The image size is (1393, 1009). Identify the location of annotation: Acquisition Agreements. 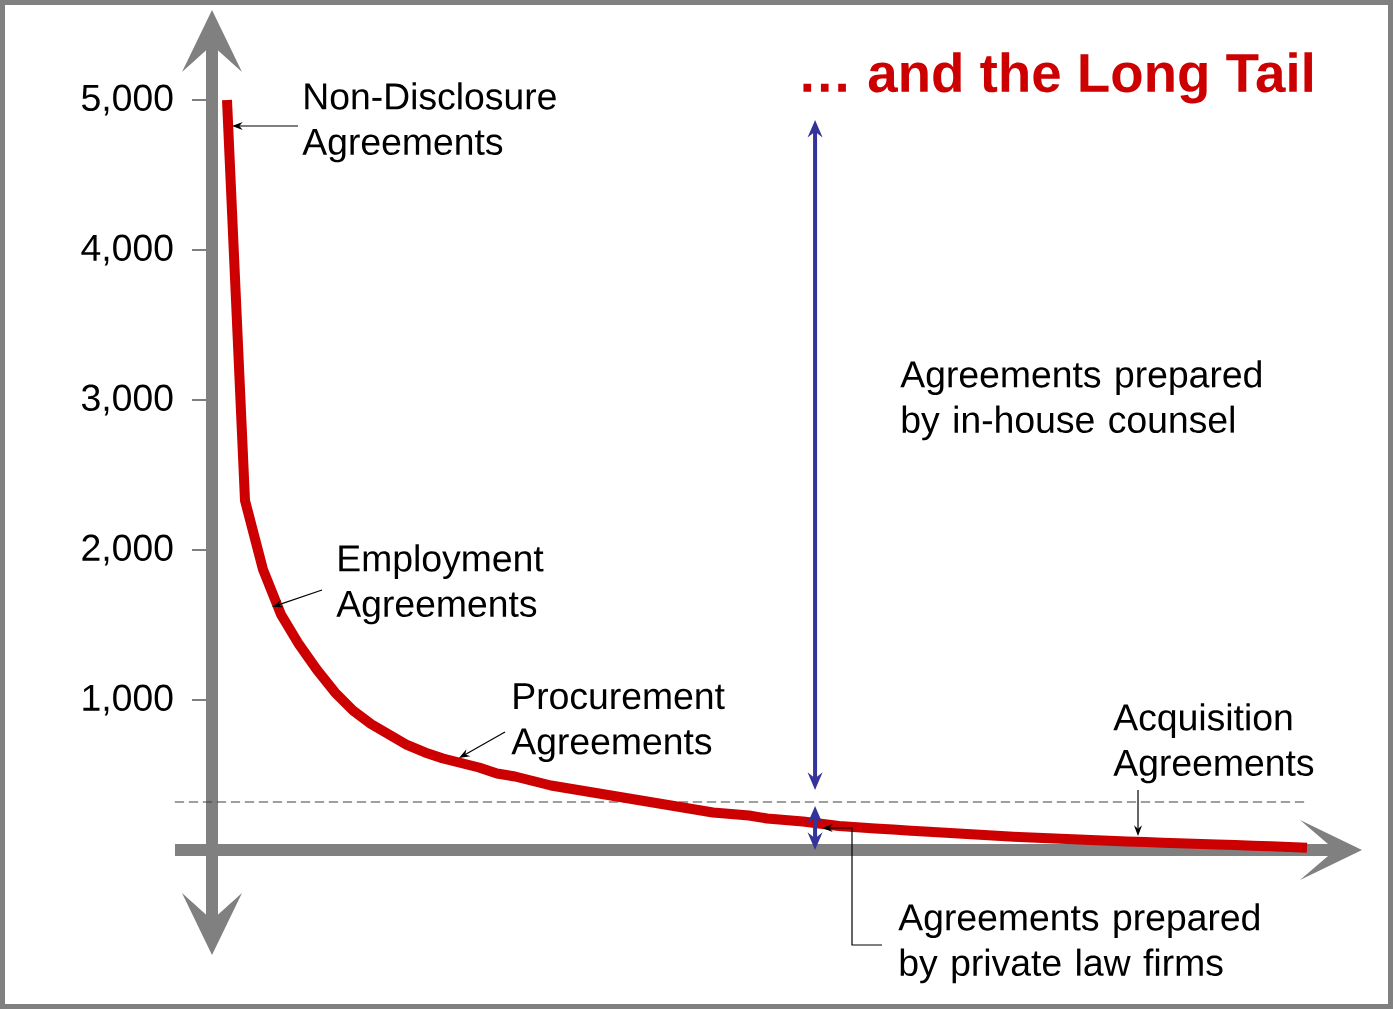
(1213, 743).